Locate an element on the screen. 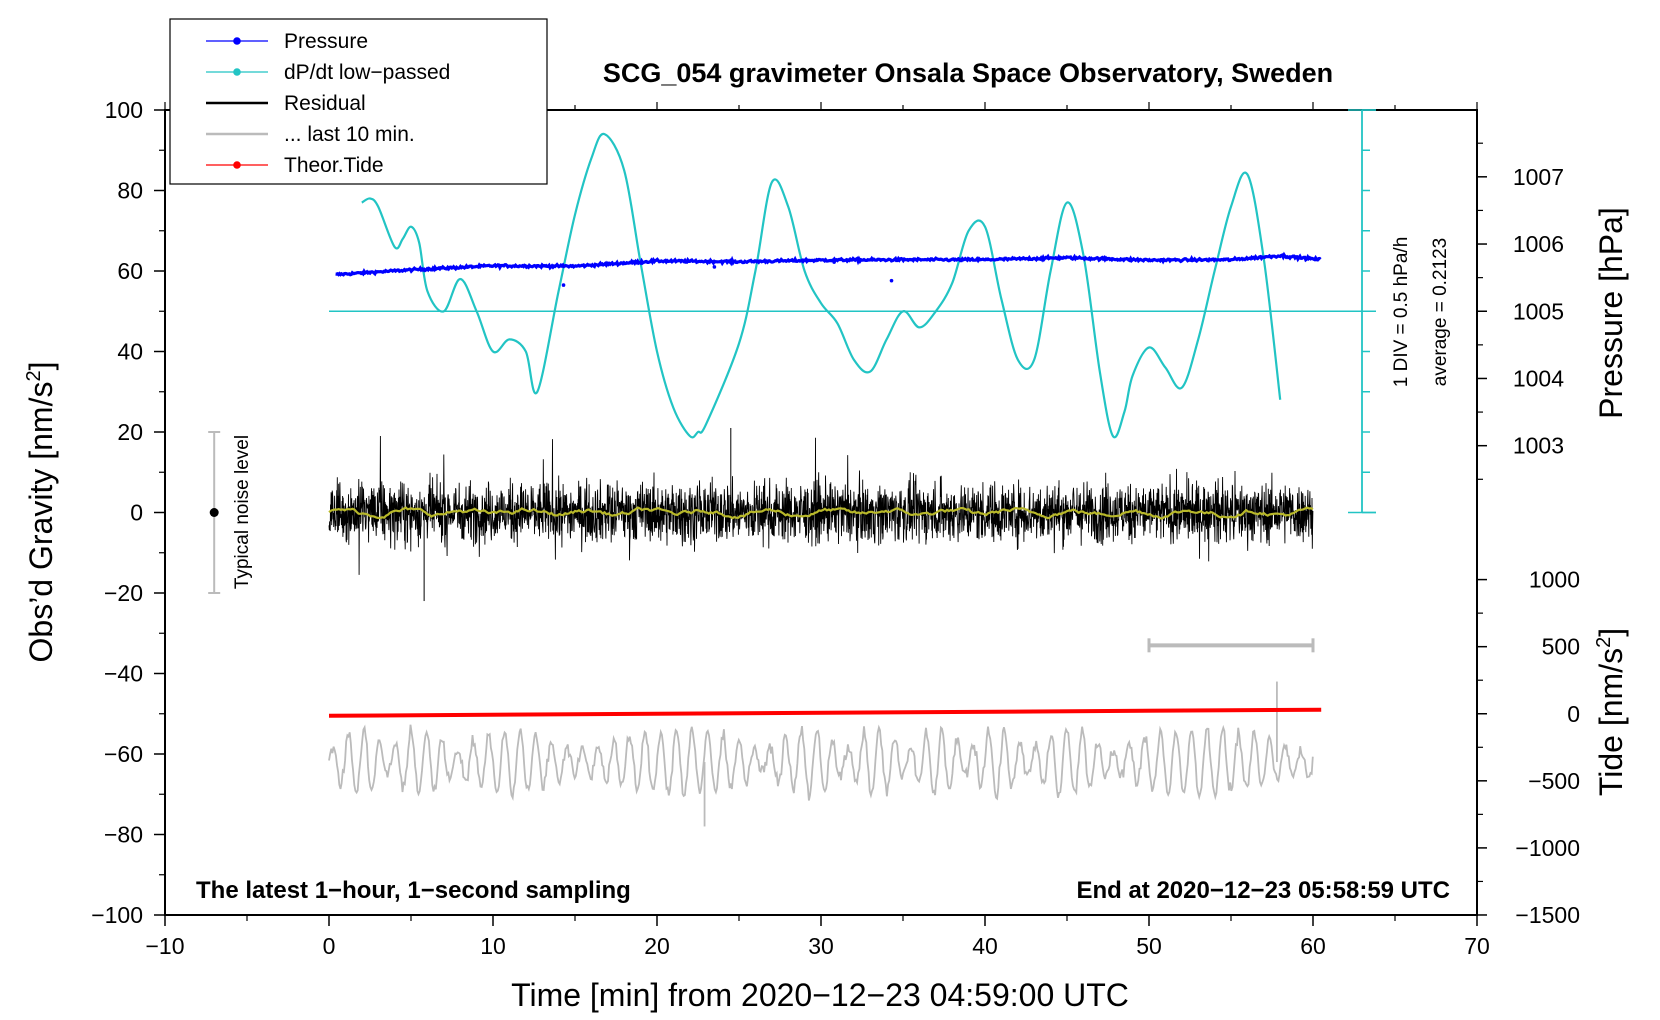 The width and height of the screenshot is (1660, 1020). pressure-tick-label: 1003 is located at coordinates (1538, 446).